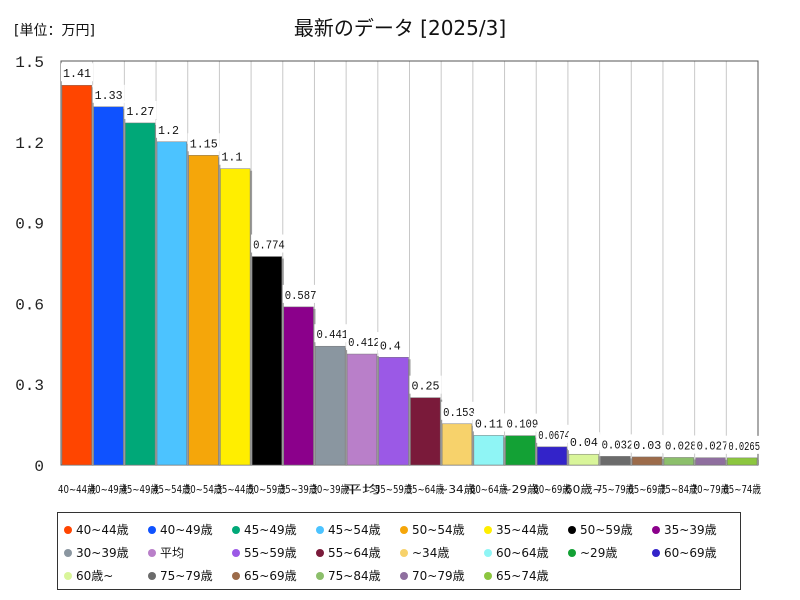  What do you see at coordinates (95, 576) in the screenshot?
I see `legend-label: 60歳~` at bounding box center [95, 576].